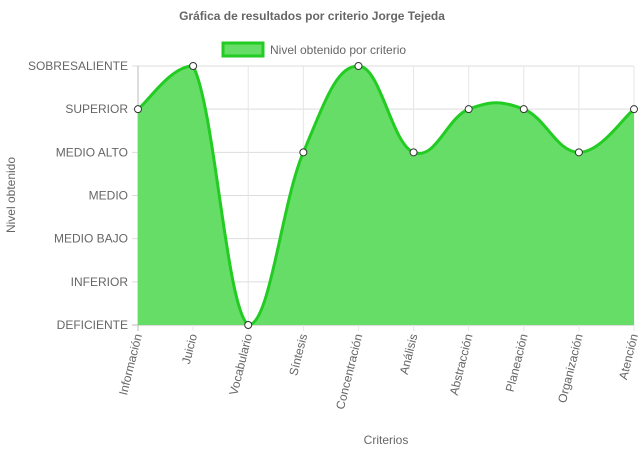 This screenshot has width=639, height=452. Describe the element at coordinates (386, 440) in the screenshot. I see `x-axis-title: Criterios` at that location.